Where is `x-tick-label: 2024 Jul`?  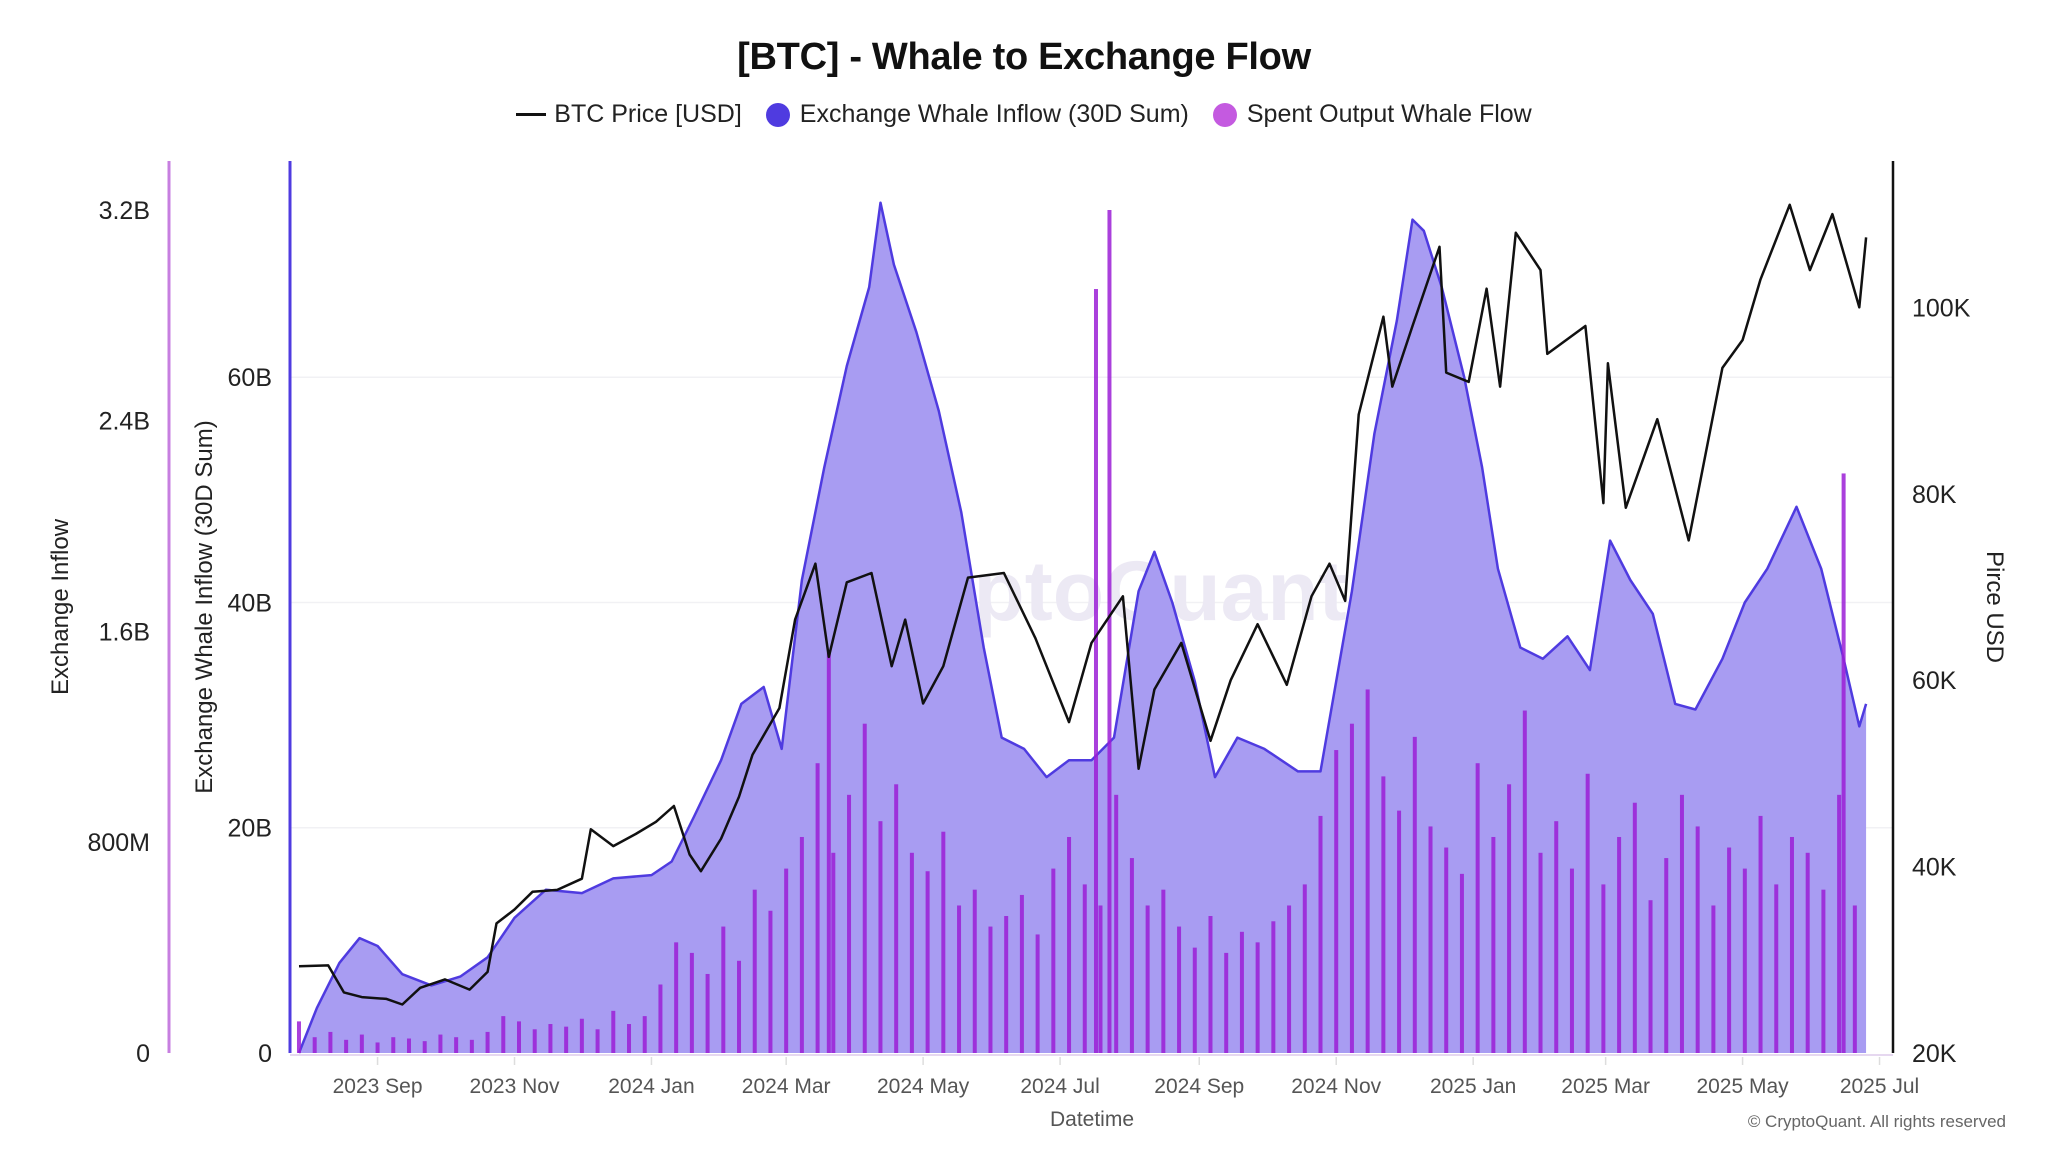
x-tick-label: 2024 Jul is located at coordinates (1059, 1086).